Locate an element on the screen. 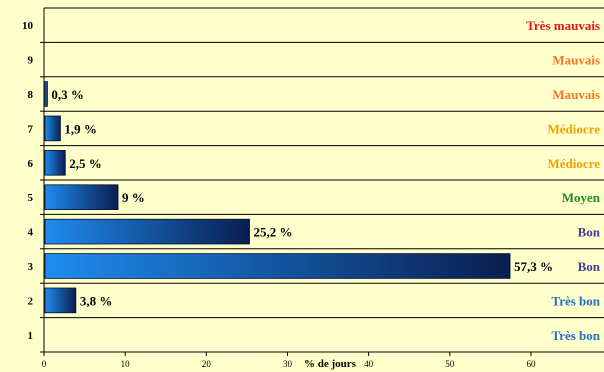 This screenshot has width=604, height=372. x-tick-label: 50 is located at coordinates (450, 364).